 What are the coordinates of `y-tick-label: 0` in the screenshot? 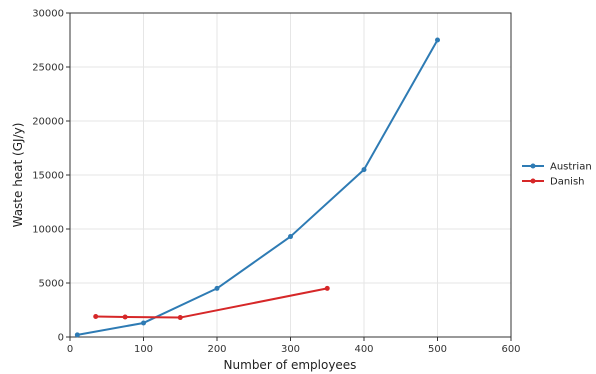 It's located at (61, 338).